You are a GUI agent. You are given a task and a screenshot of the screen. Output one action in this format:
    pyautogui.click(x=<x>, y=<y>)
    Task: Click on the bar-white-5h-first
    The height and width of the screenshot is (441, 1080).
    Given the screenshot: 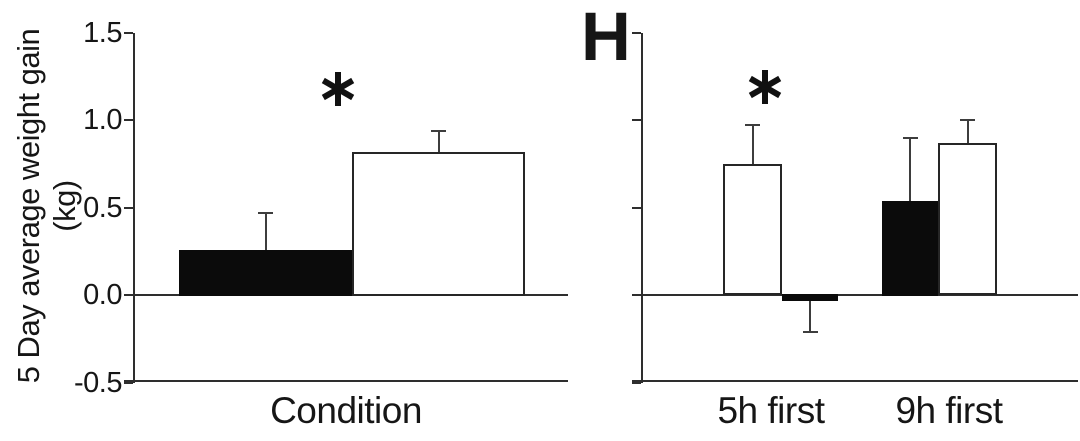 What is the action you would take?
    pyautogui.click(x=752, y=229)
    